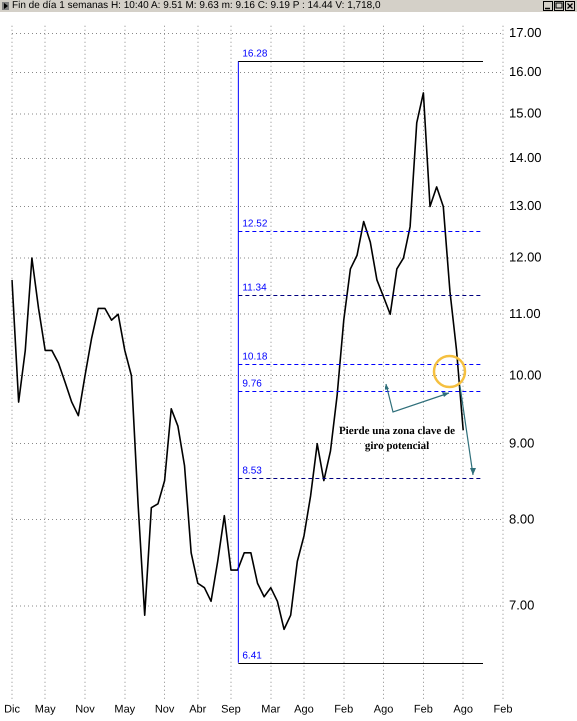  What do you see at coordinates (521, 518) in the screenshot?
I see `y-tick-label: 8.00` at bounding box center [521, 518].